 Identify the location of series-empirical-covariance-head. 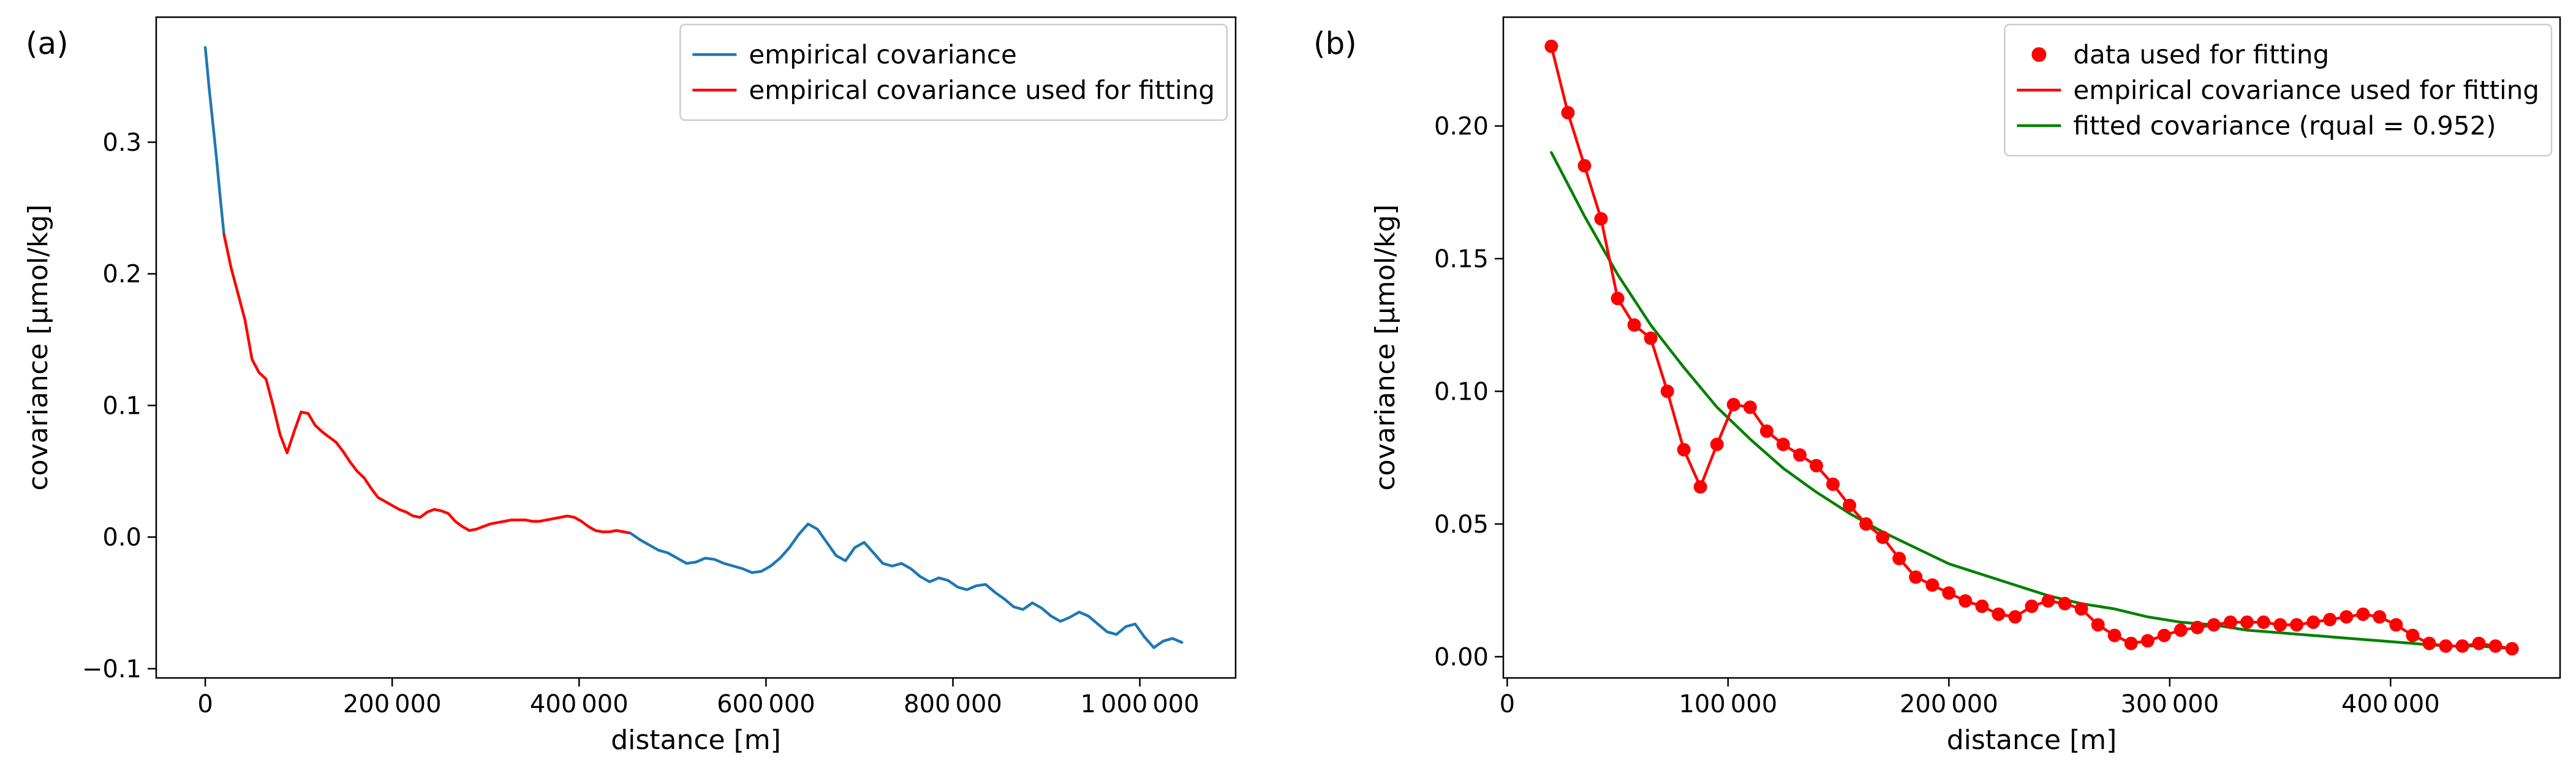
(214, 141).